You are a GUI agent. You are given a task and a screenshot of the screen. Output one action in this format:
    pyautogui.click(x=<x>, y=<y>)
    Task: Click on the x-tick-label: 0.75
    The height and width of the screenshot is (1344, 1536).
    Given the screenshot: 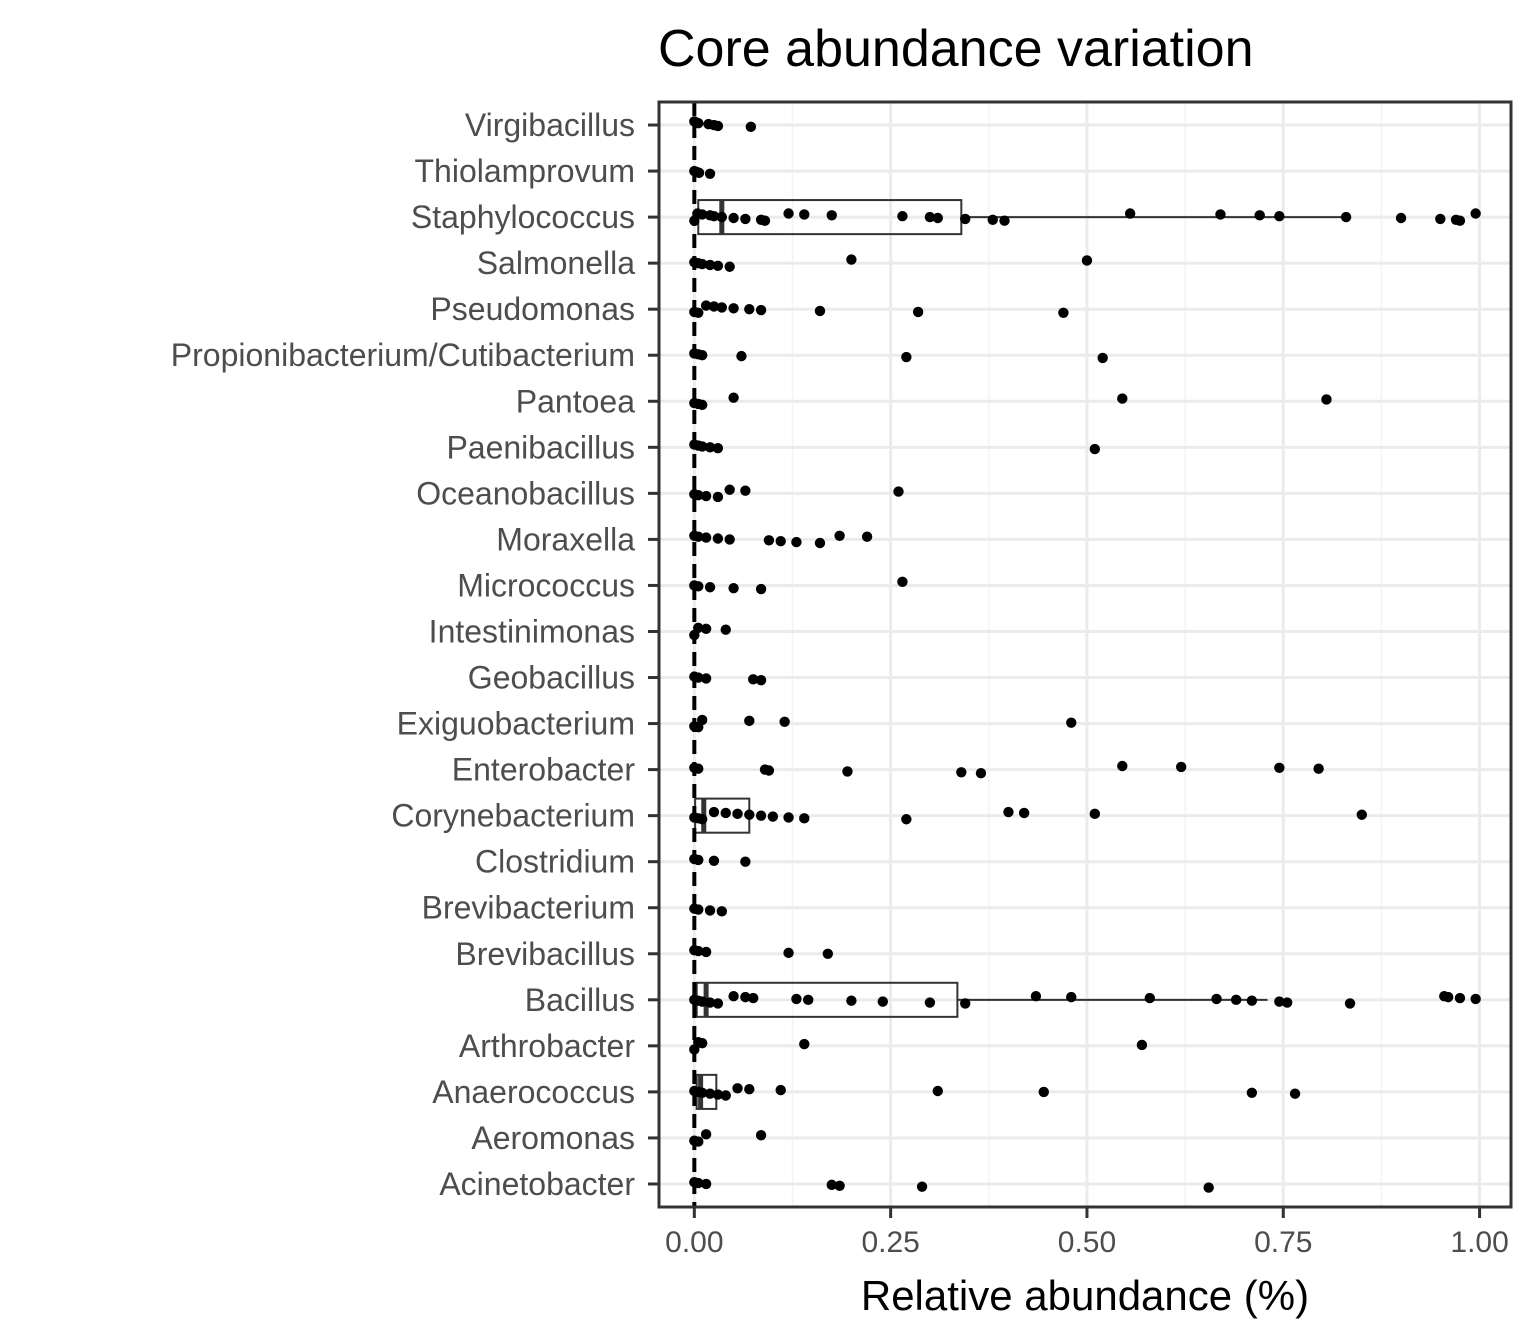 What is the action you would take?
    pyautogui.click(x=1283, y=1242)
    